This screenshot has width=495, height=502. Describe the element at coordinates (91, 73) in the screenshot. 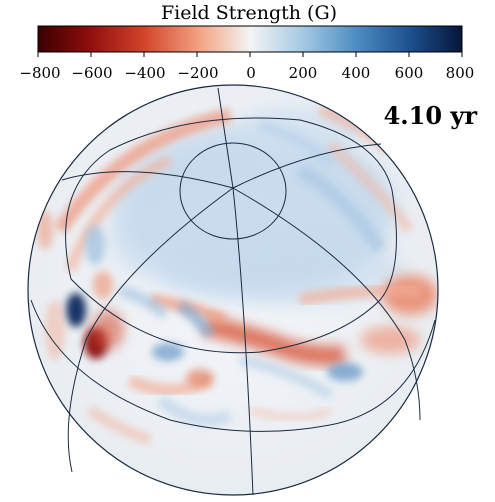

I see `colorbar-tick-label: −600` at that location.